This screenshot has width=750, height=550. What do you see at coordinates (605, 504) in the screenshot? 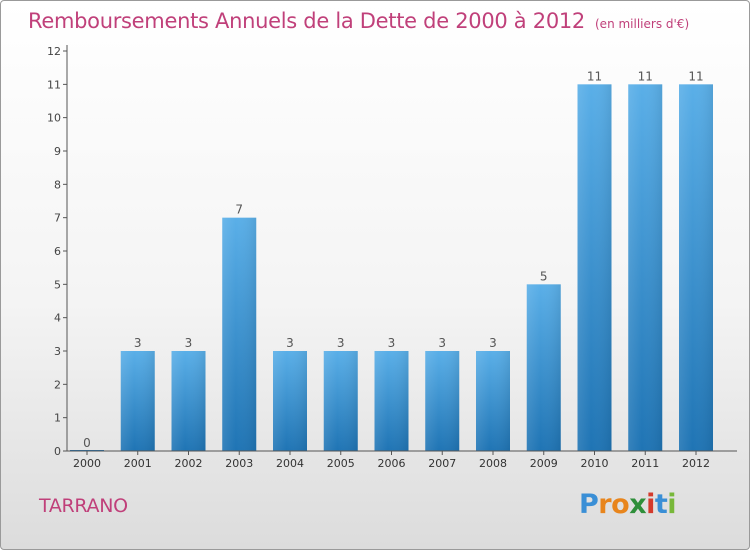
I see `logo-letter: r` at bounding box center [605, 504].